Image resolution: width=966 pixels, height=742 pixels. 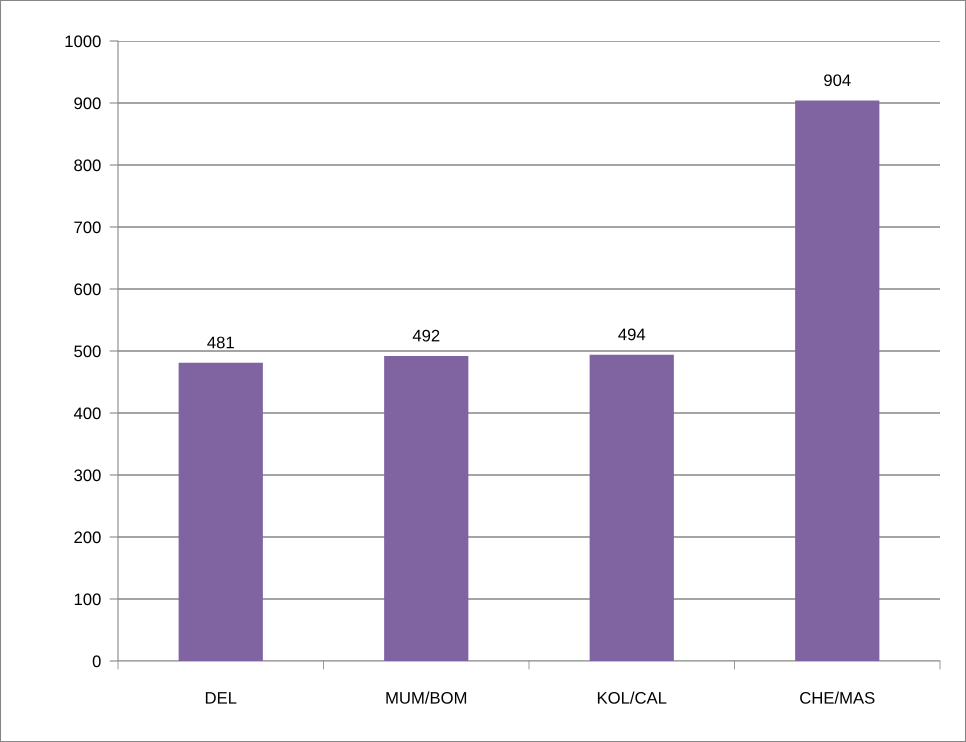 What do you see at coordinates (87, 413) in the screenshot?
I see `y-tick-label: 400` at bounding box center [87, 413].